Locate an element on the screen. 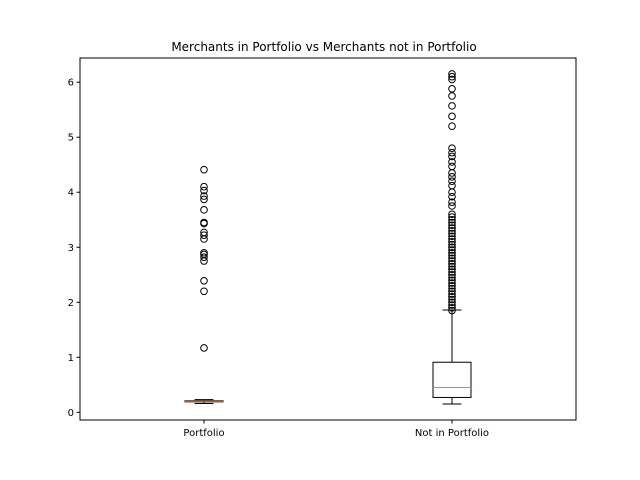 The height and width of the screenshot is (480, 640). y-tick-label: 6 is located at coordinates (71, 83).